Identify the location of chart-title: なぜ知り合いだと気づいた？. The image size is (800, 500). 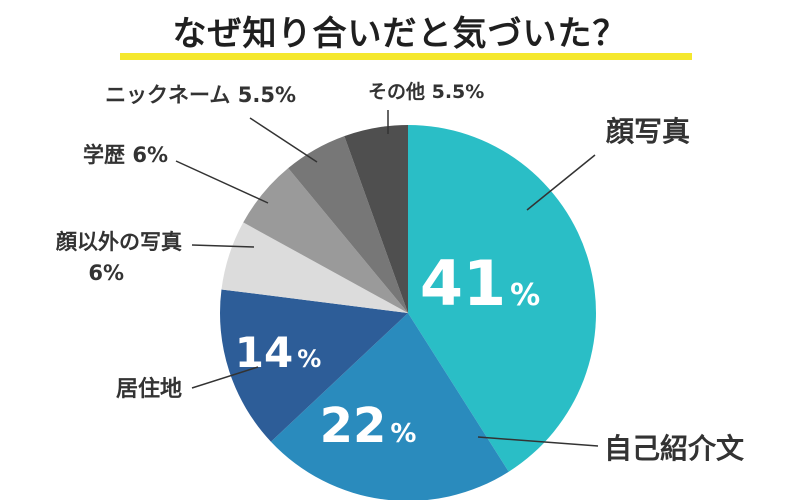
(400, 34).